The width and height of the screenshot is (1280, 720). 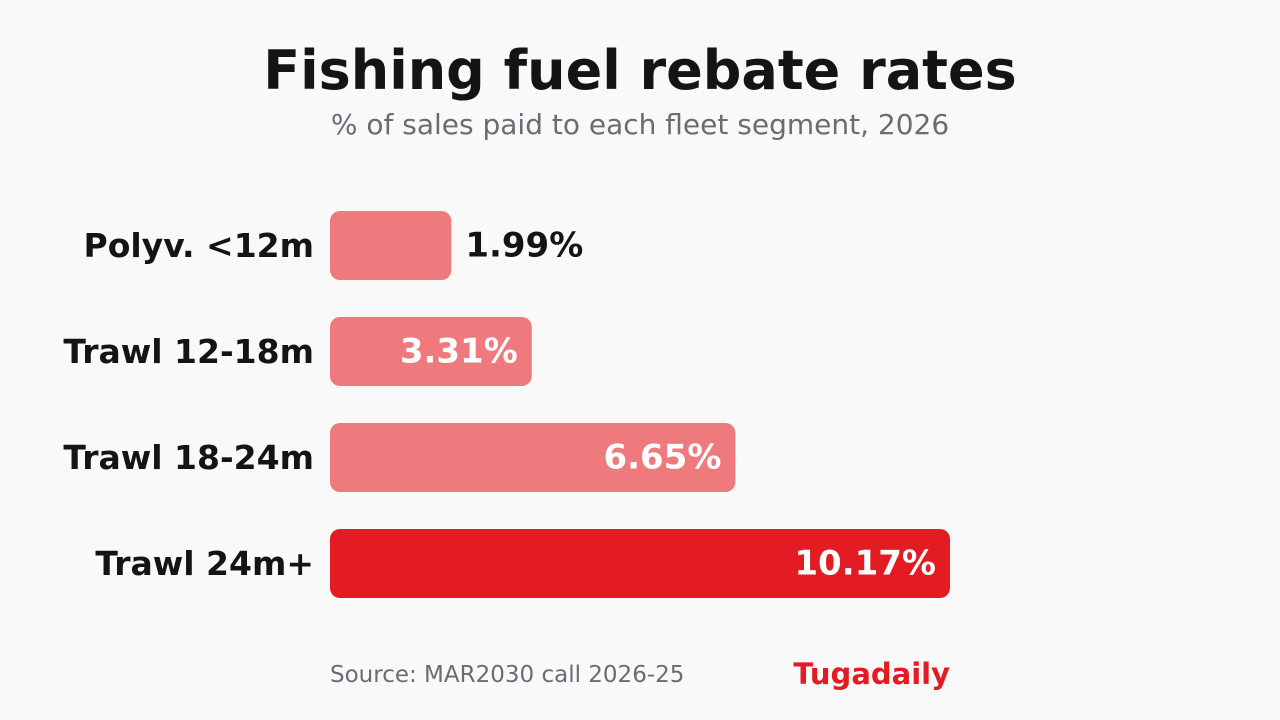 What do you see at coordinates (188, 351) in the screenshot?
I see `category-label-1: Trawl 12-18m` at bounding box center [188, 351].